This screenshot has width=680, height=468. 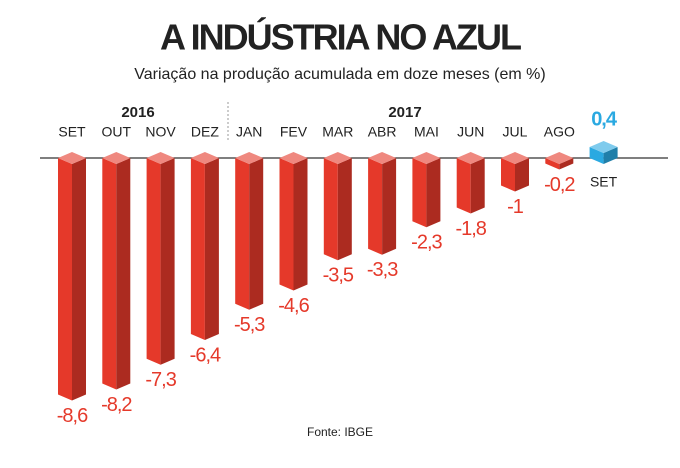 I want to click on value-label: -7,3, so click(x=160, y=380).